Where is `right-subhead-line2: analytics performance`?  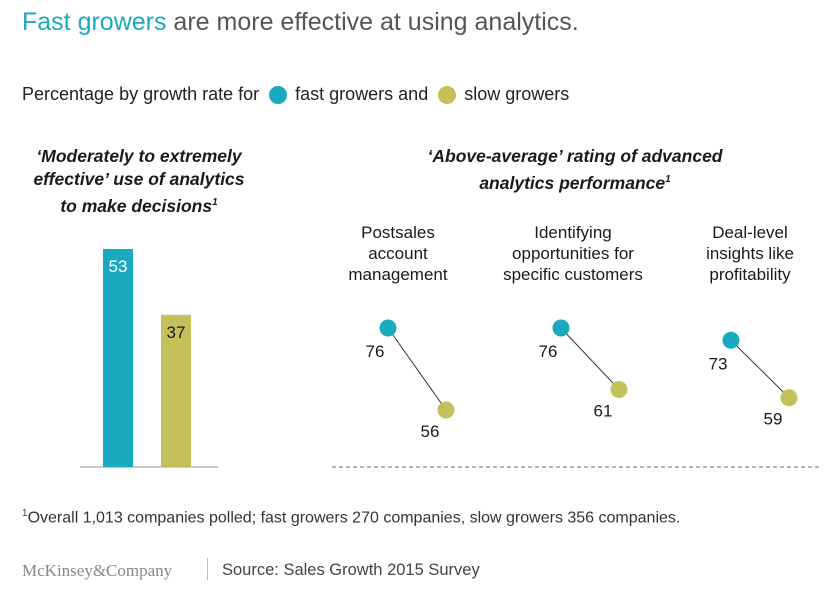 right-subhead-line2: analytics performance is located at coordinates (572, 182).